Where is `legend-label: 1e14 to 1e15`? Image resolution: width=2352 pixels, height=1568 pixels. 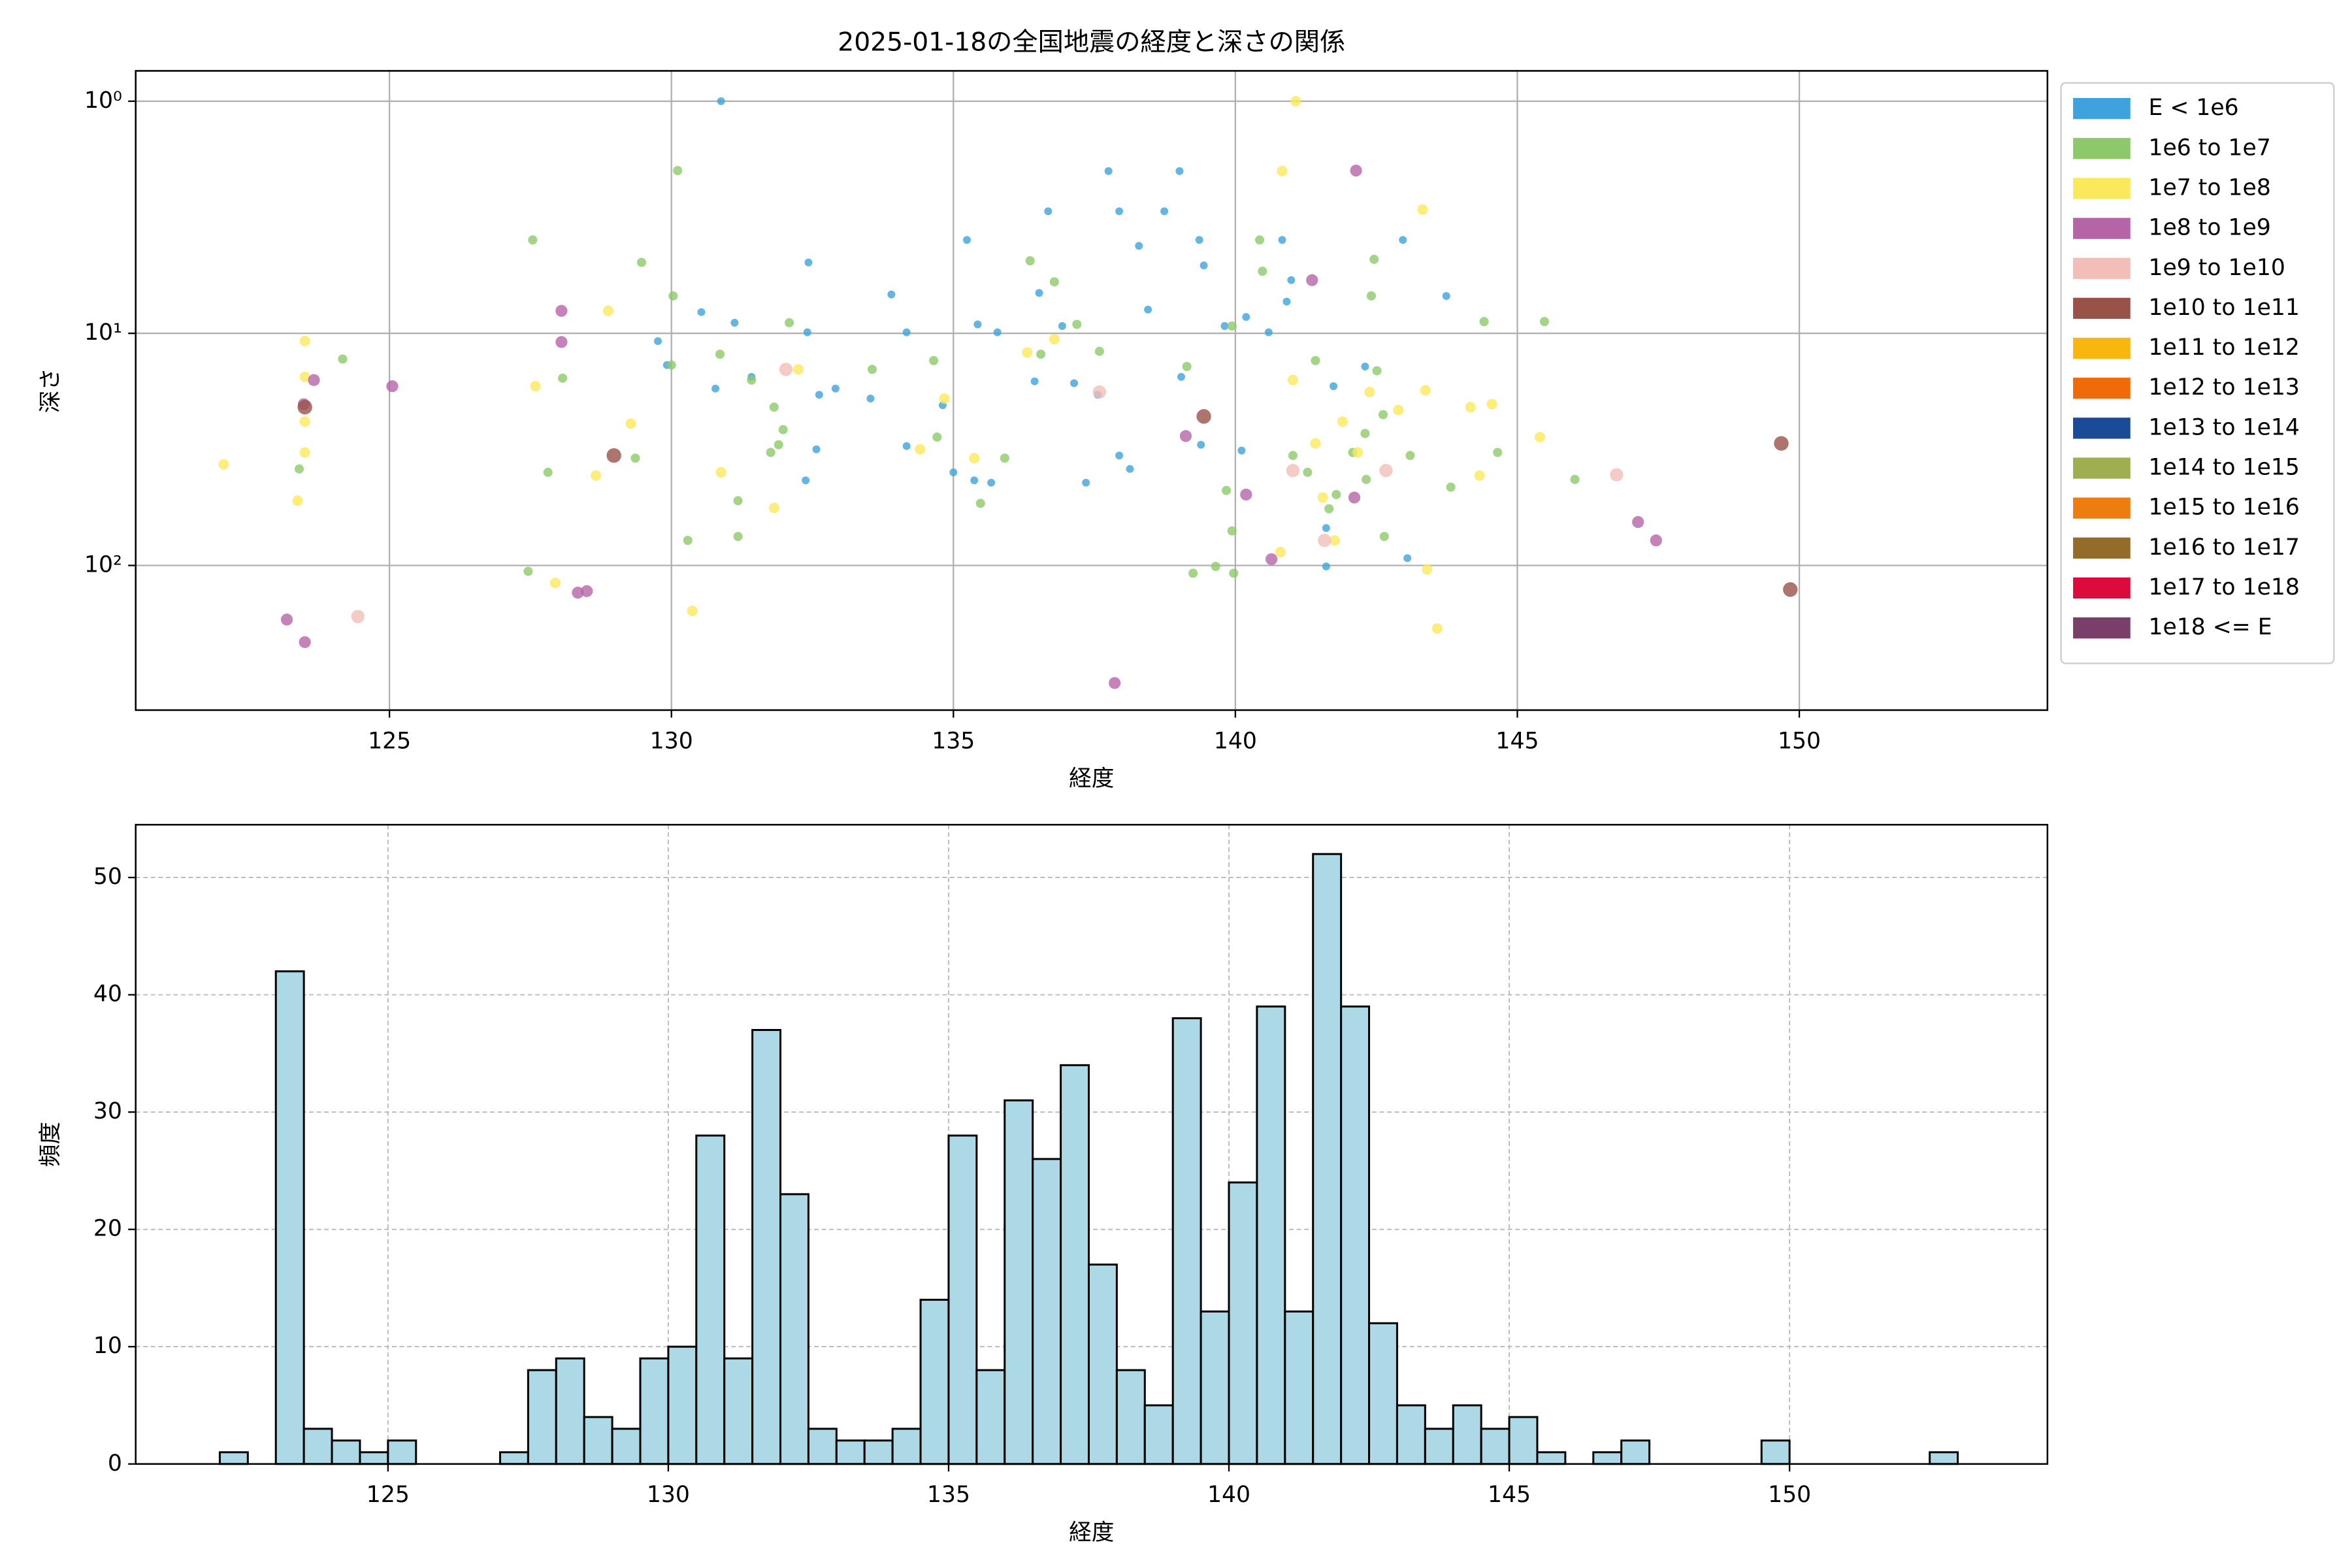 legend-label: 1e14 to 1e15 is located at coordinates (2223, 468).